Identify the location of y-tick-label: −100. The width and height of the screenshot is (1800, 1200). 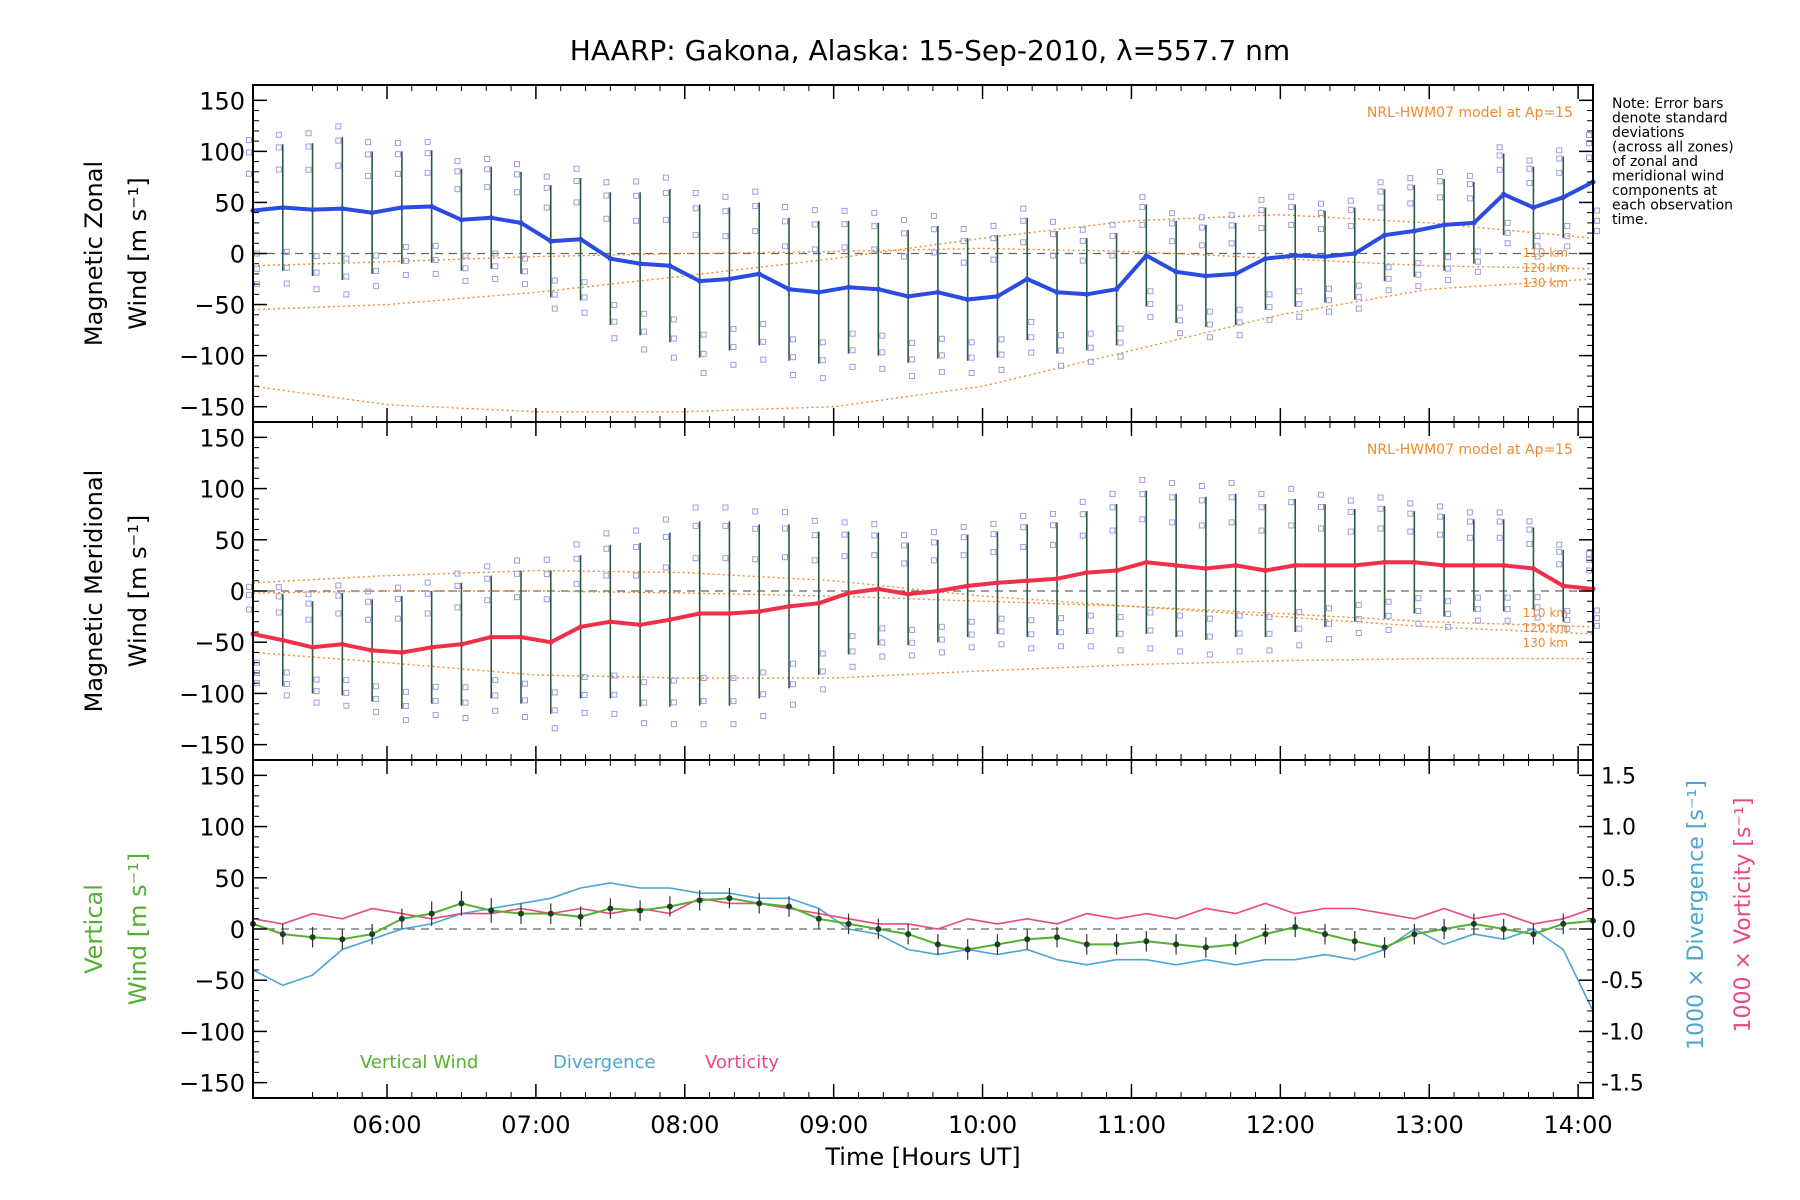
(212, 1032).